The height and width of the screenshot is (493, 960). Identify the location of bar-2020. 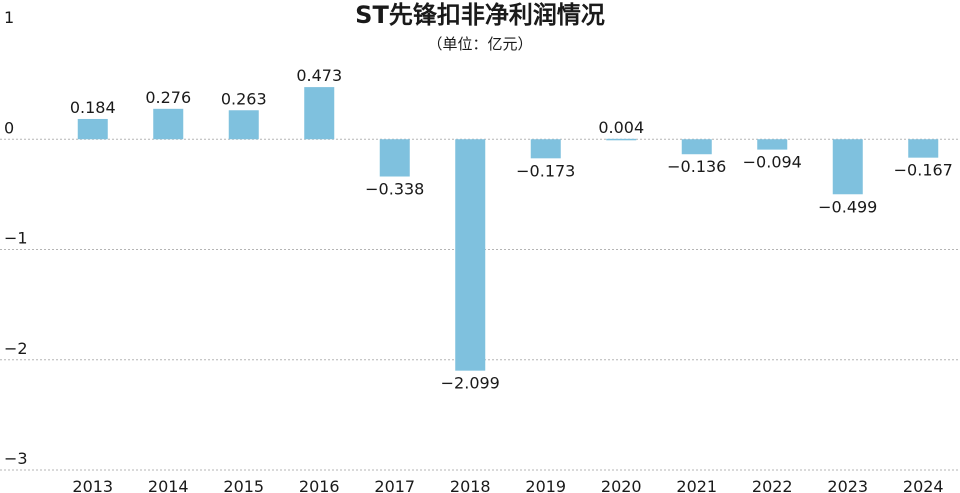
(621, 139).